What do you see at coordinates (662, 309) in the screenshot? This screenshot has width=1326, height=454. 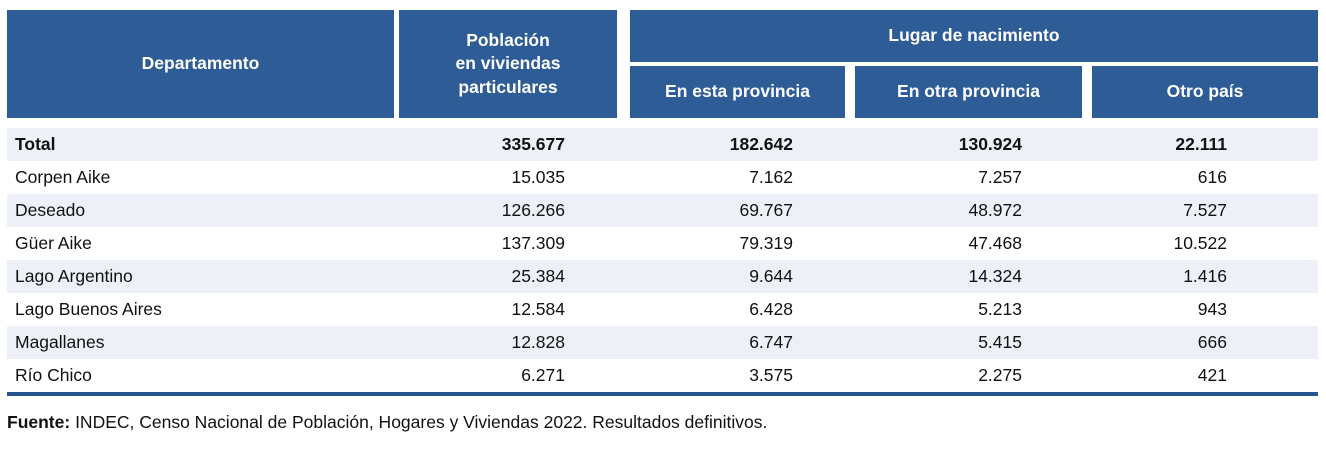 I see `table-row: Lago Buenos Aires 12.584 6.428 5.213 943` at bounding box center [662, 309].